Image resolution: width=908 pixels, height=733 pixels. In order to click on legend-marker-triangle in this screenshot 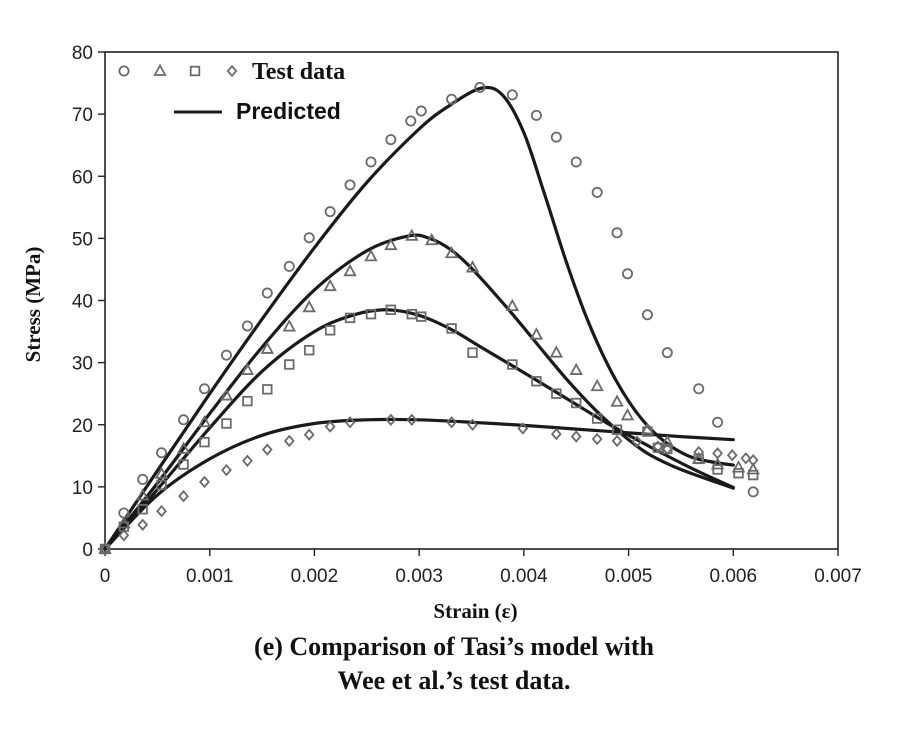, I will do `click(160, 69)`.